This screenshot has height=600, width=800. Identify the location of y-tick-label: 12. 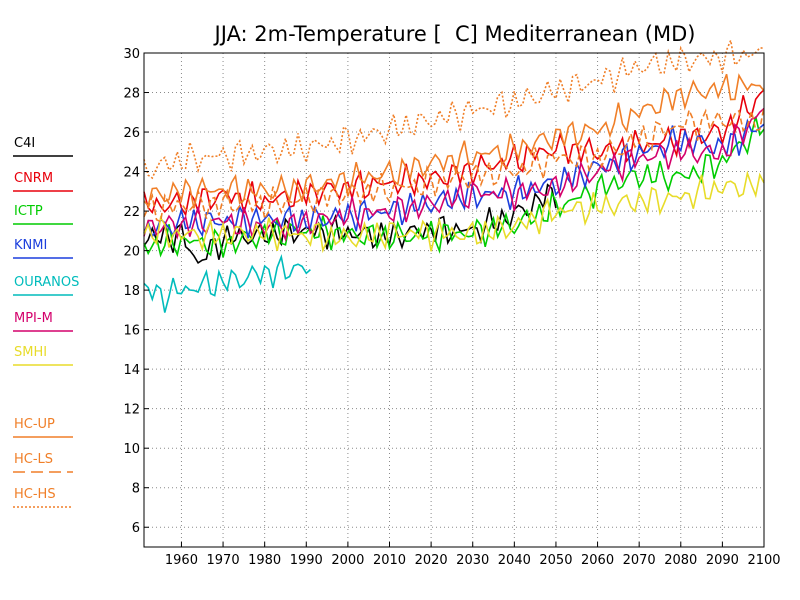
(131, 410).